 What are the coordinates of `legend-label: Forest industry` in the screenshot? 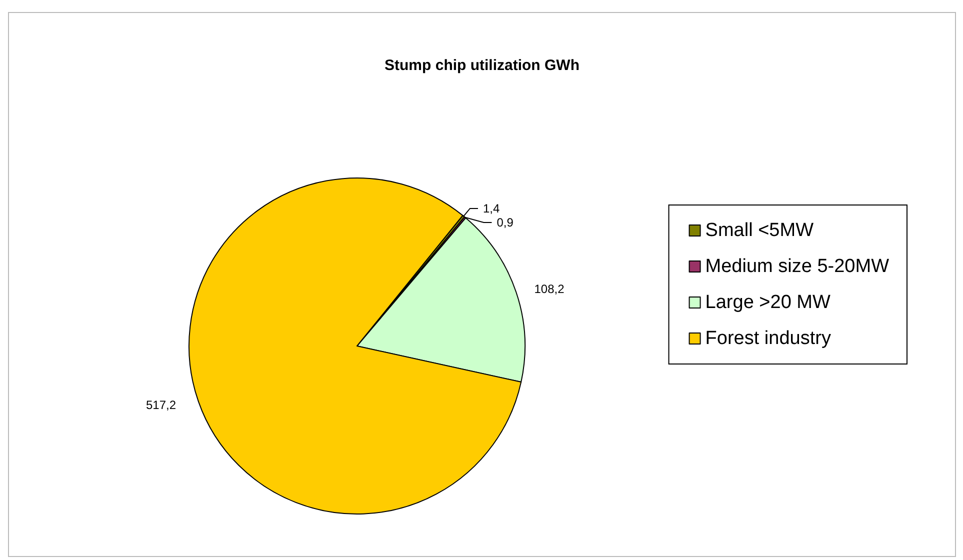 It's located at (768, 338).